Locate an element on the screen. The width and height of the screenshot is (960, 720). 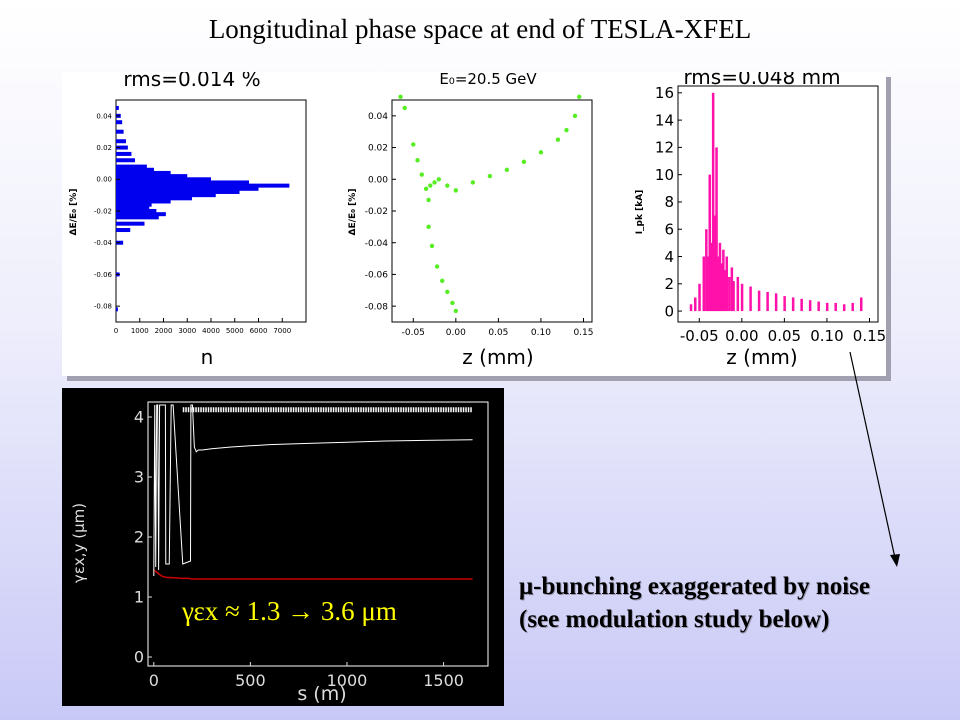
y-tick-label: 0.04 is located at coordinates (104, 116).